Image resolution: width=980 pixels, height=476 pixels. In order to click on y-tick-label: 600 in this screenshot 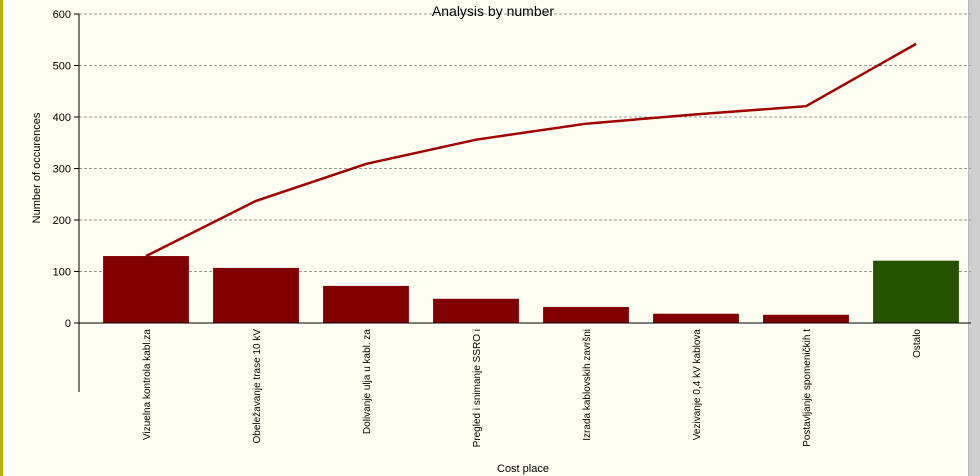, I will do `click(62, 15)`.